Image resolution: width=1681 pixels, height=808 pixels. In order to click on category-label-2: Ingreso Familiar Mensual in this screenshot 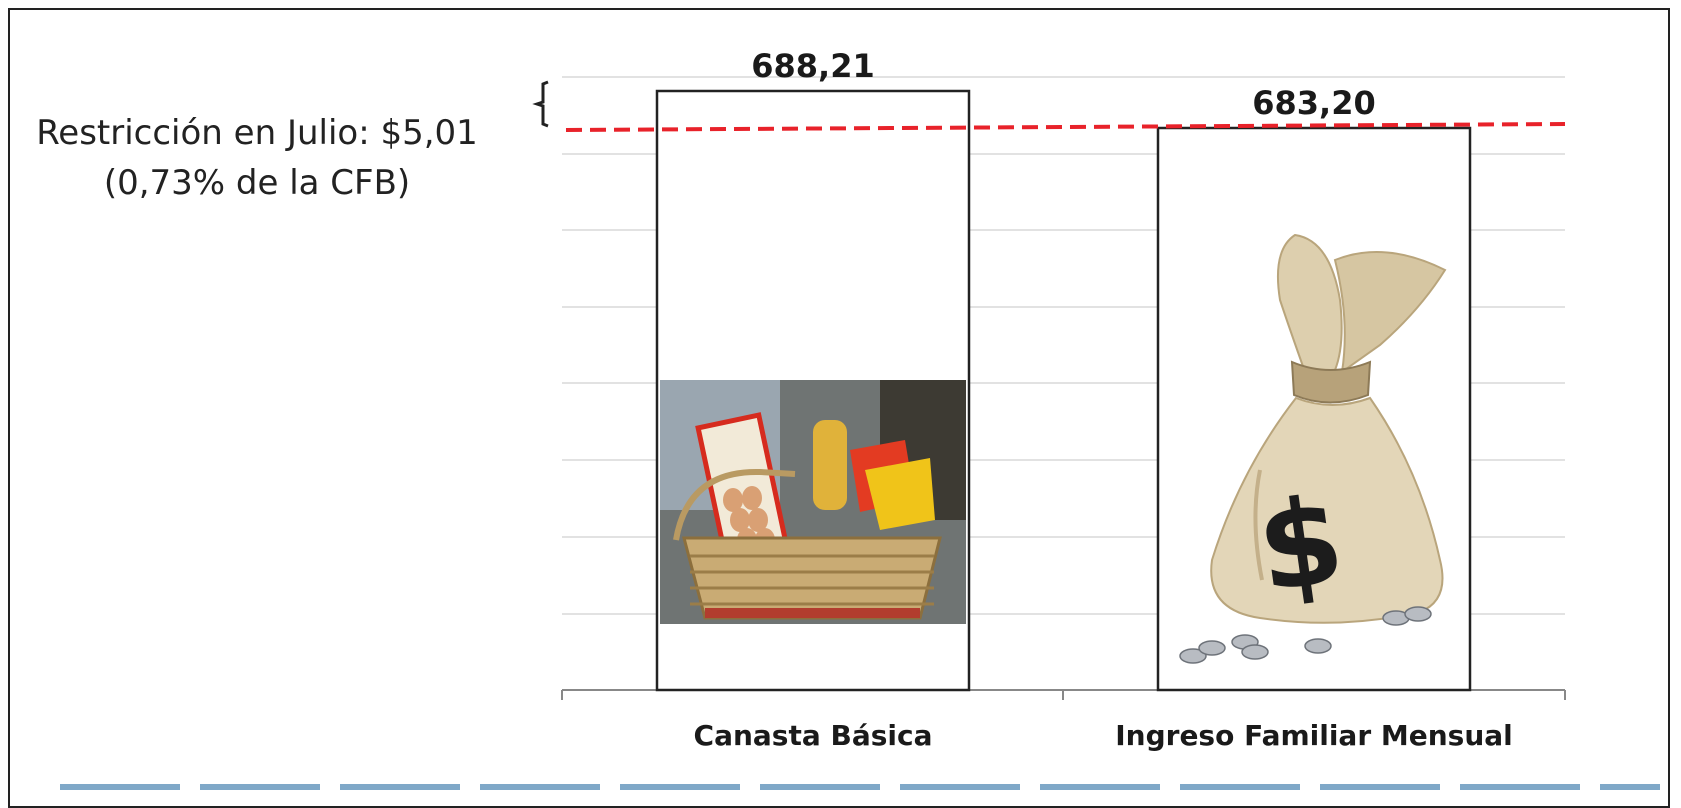, I will do `click(1314, 735)`.